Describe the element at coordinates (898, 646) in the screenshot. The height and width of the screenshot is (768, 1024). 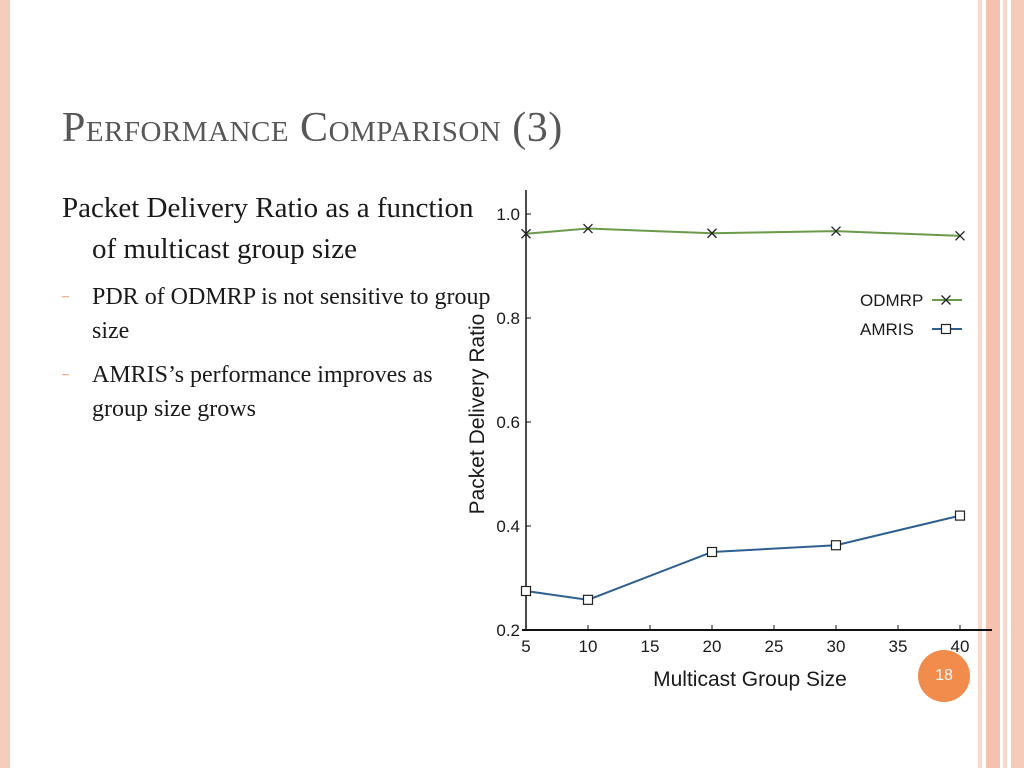
I see `x-tick-label: 35` at that location.